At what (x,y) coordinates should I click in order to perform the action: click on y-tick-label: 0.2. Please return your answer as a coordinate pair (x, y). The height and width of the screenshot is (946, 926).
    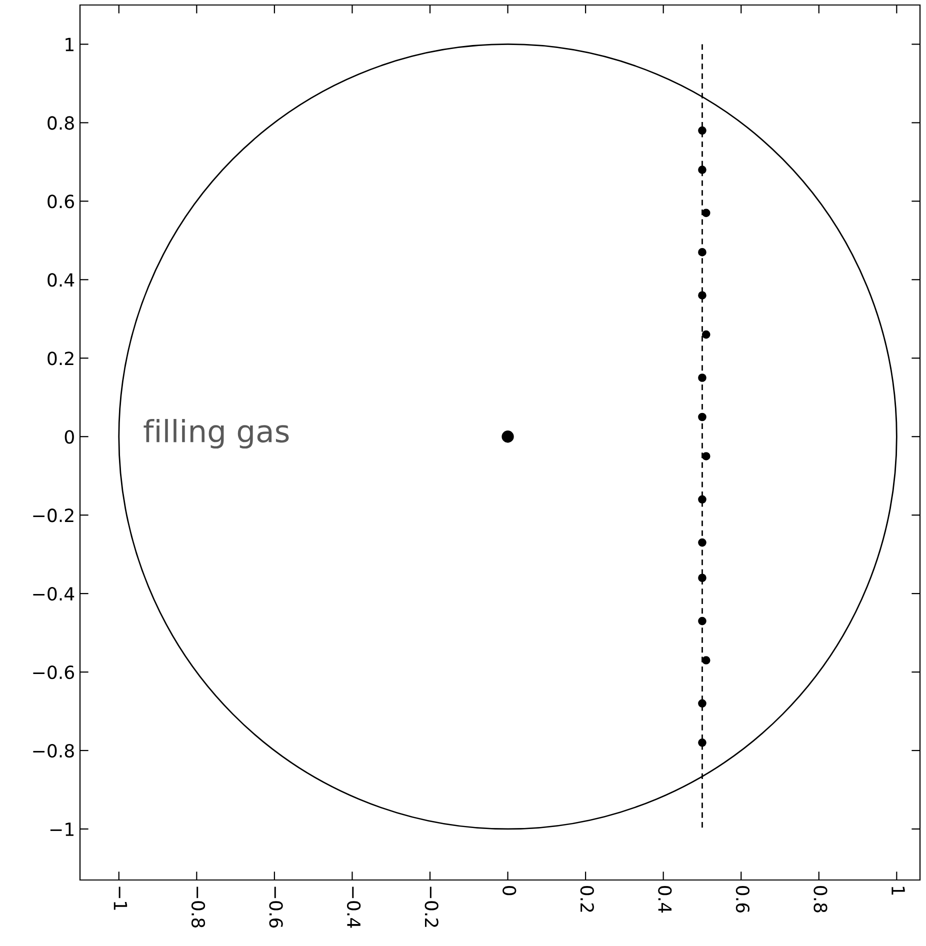
    Looking at the image, I should click on (61, 359).